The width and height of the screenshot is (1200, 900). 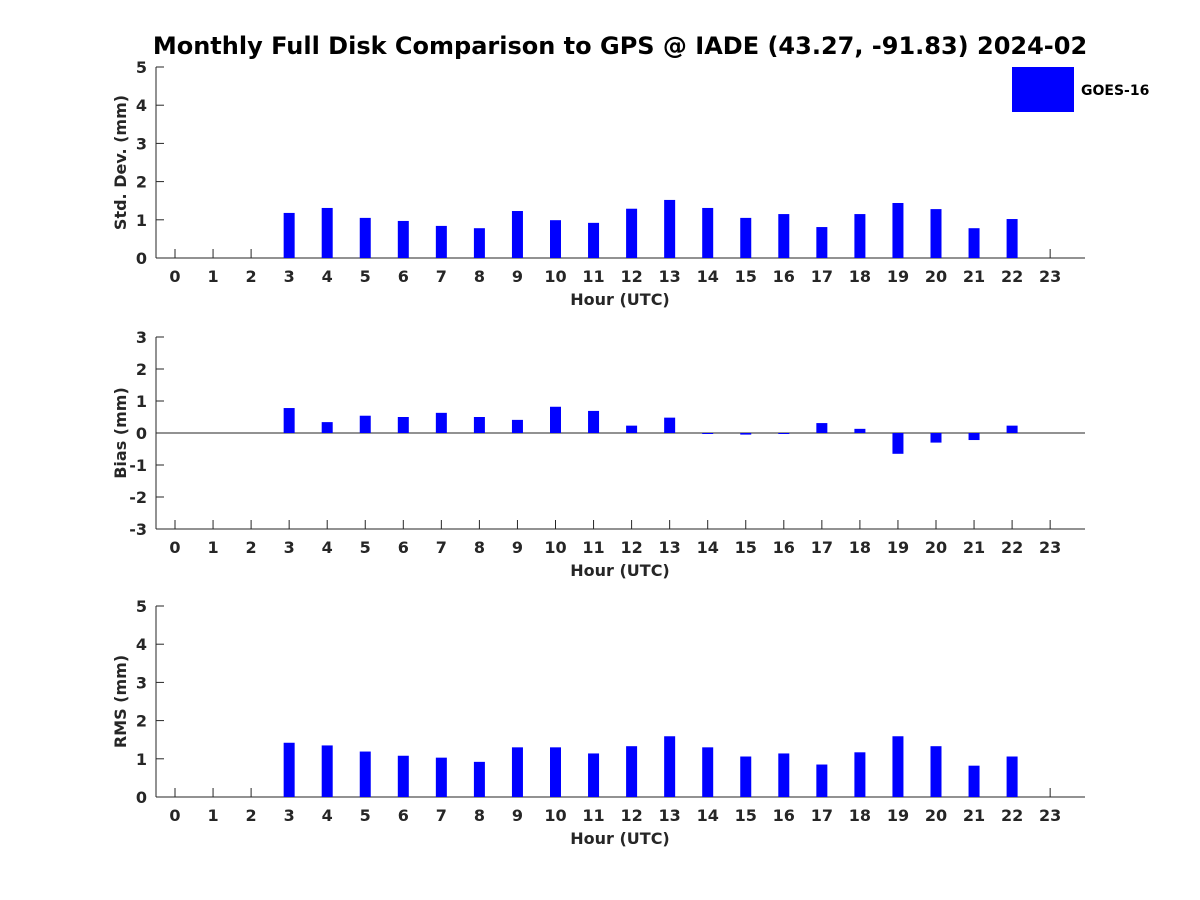 What do you see at coordinates (936, 815) in the screenshot?
I see `rms-x-tick-label: 20` at bounding box center [936, 815].